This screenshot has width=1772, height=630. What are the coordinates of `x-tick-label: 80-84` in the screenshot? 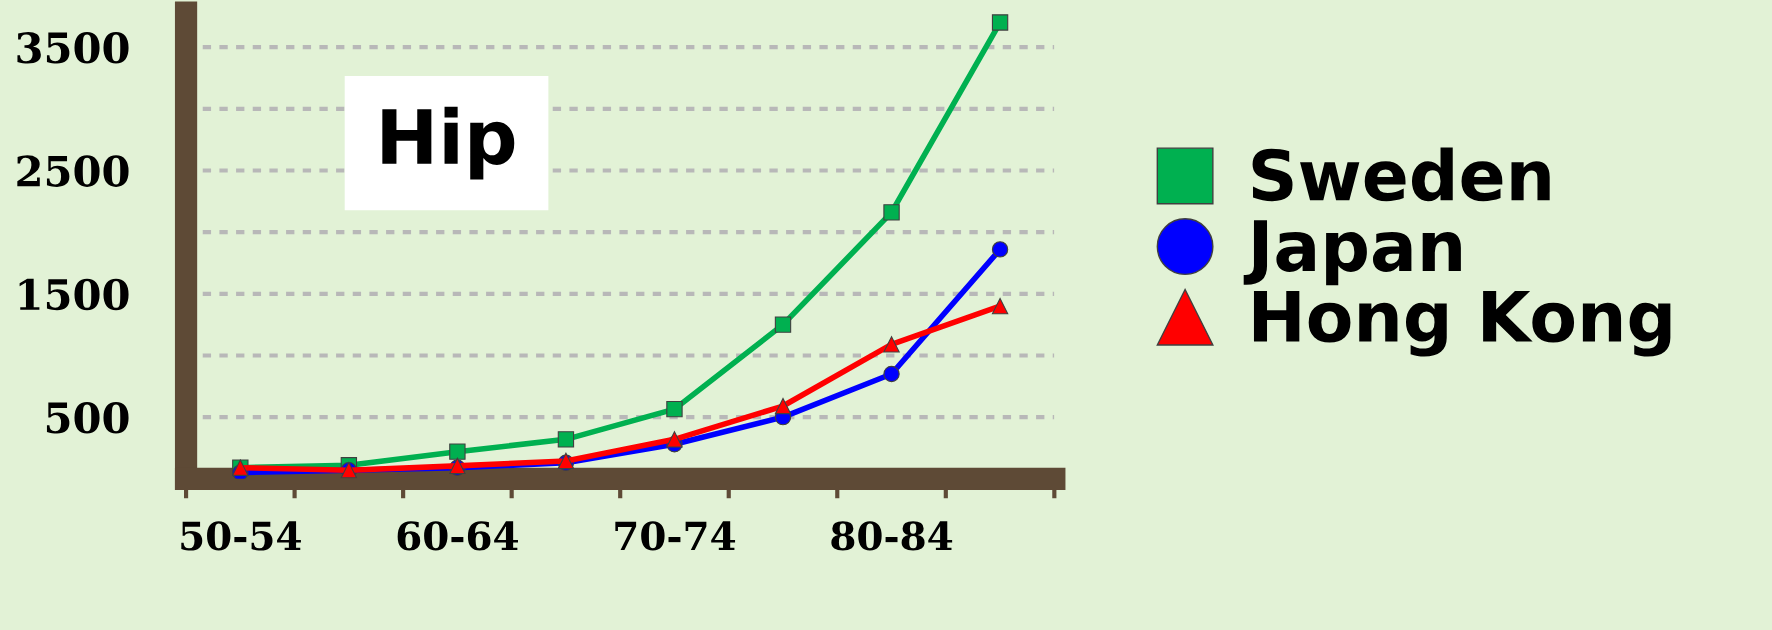 It's located at (892, 536).